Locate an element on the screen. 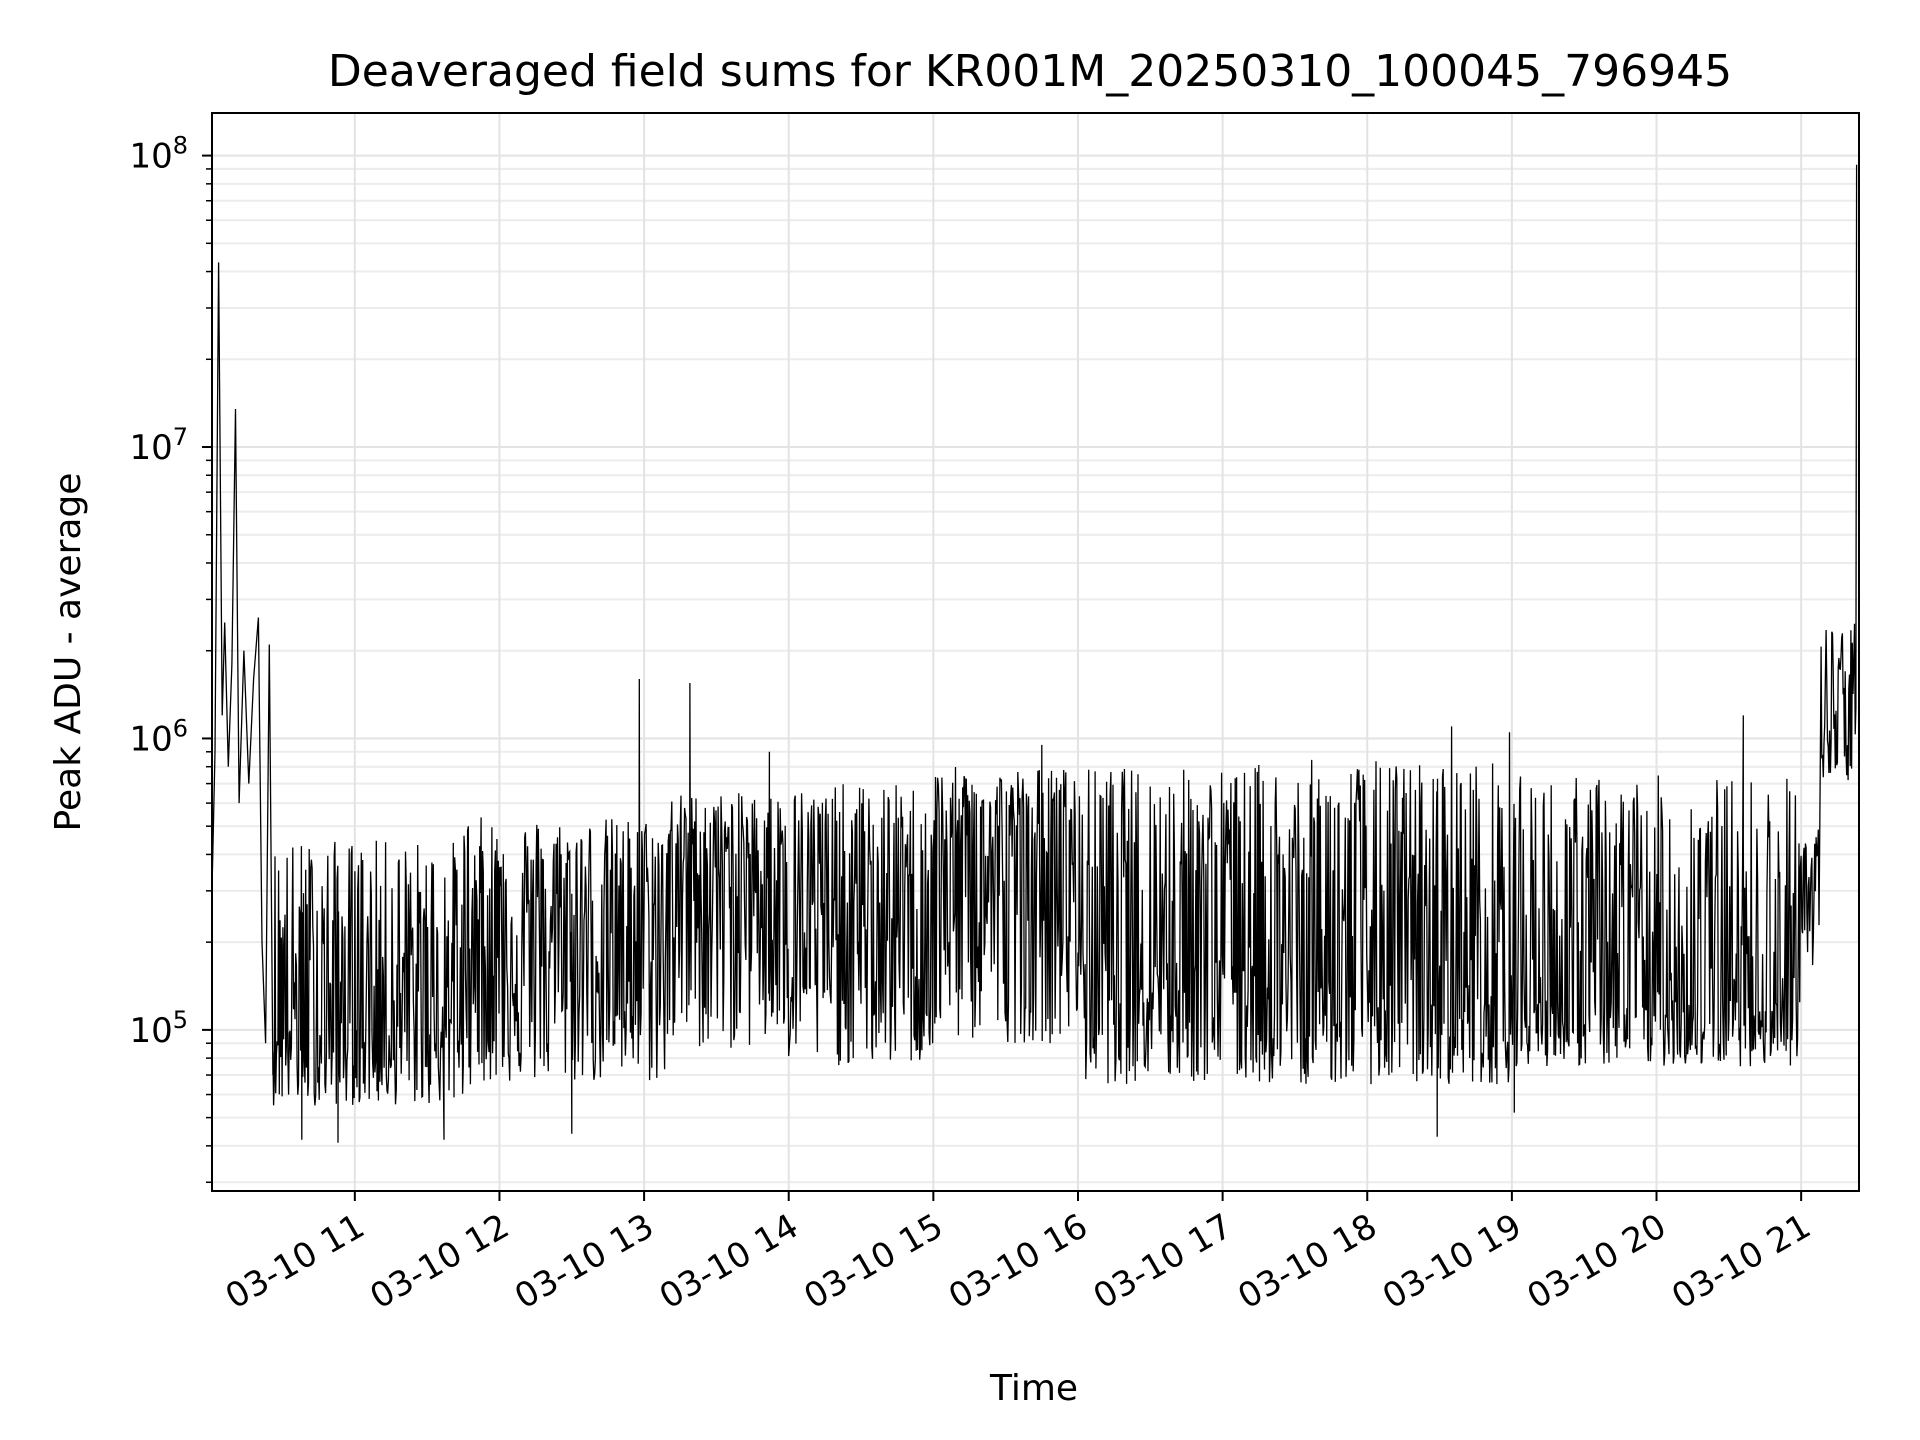  y-axis: 10⁵ 10⁶ 10⁷ 10⁸ is located at coordinates (170, 658).